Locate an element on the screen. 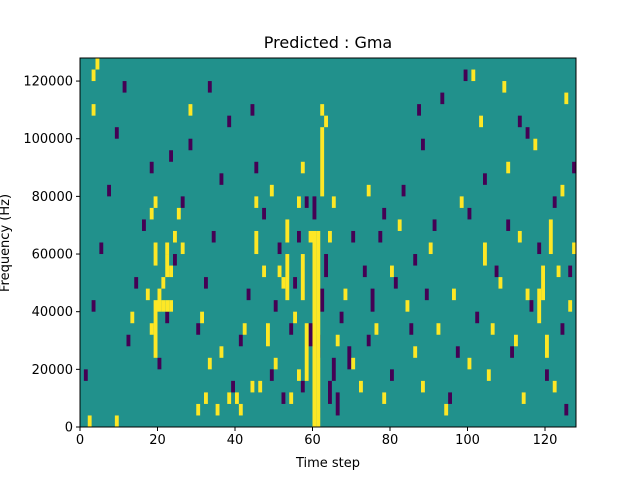 The image size is (640, 480). x-tick-label: 100 is located at coordinates (467, 440).